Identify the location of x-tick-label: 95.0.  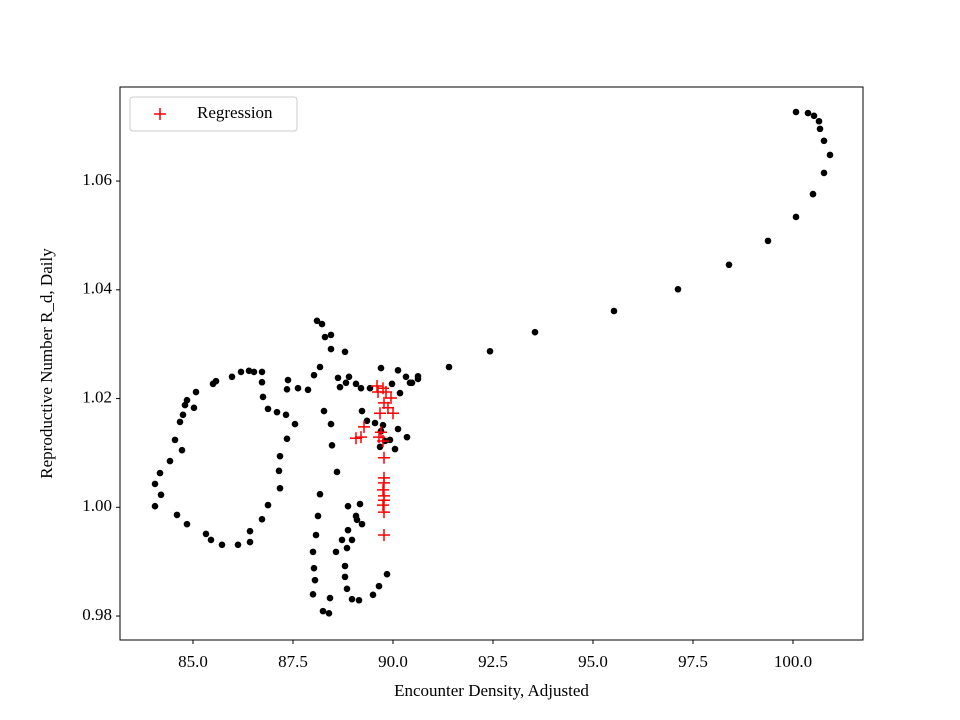
(593, 661).